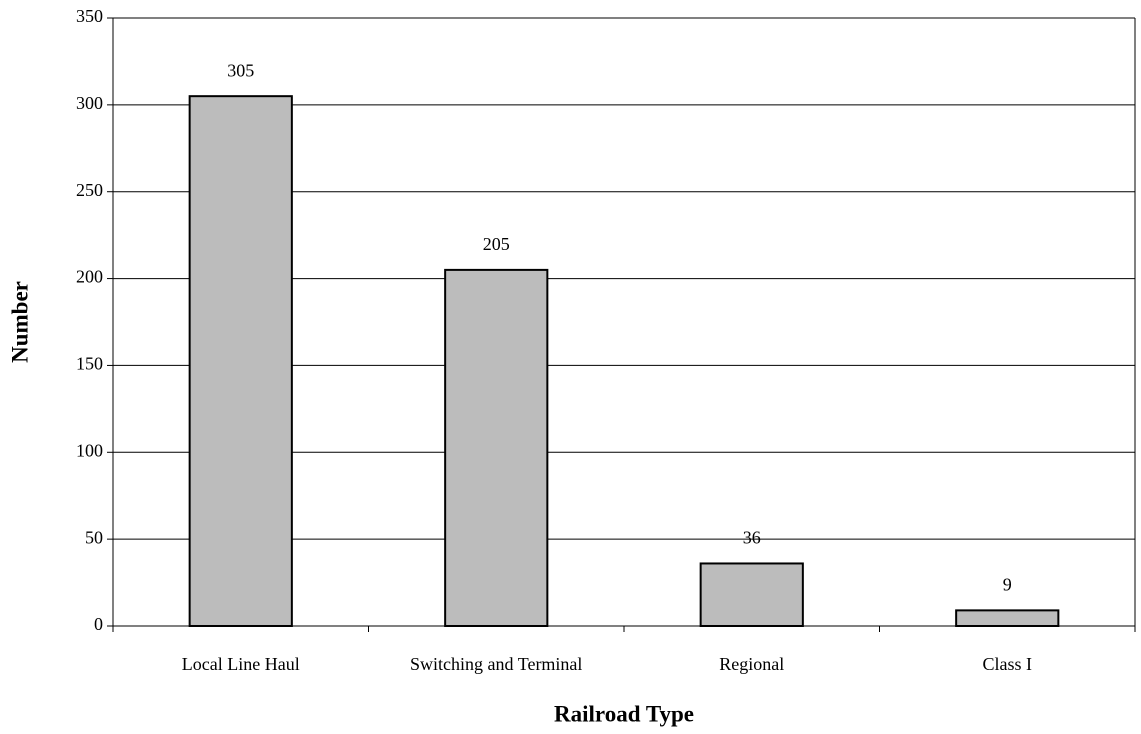 The image size is (1141, 734). I want to click on y-tick-label: 100, so click(89, 450).